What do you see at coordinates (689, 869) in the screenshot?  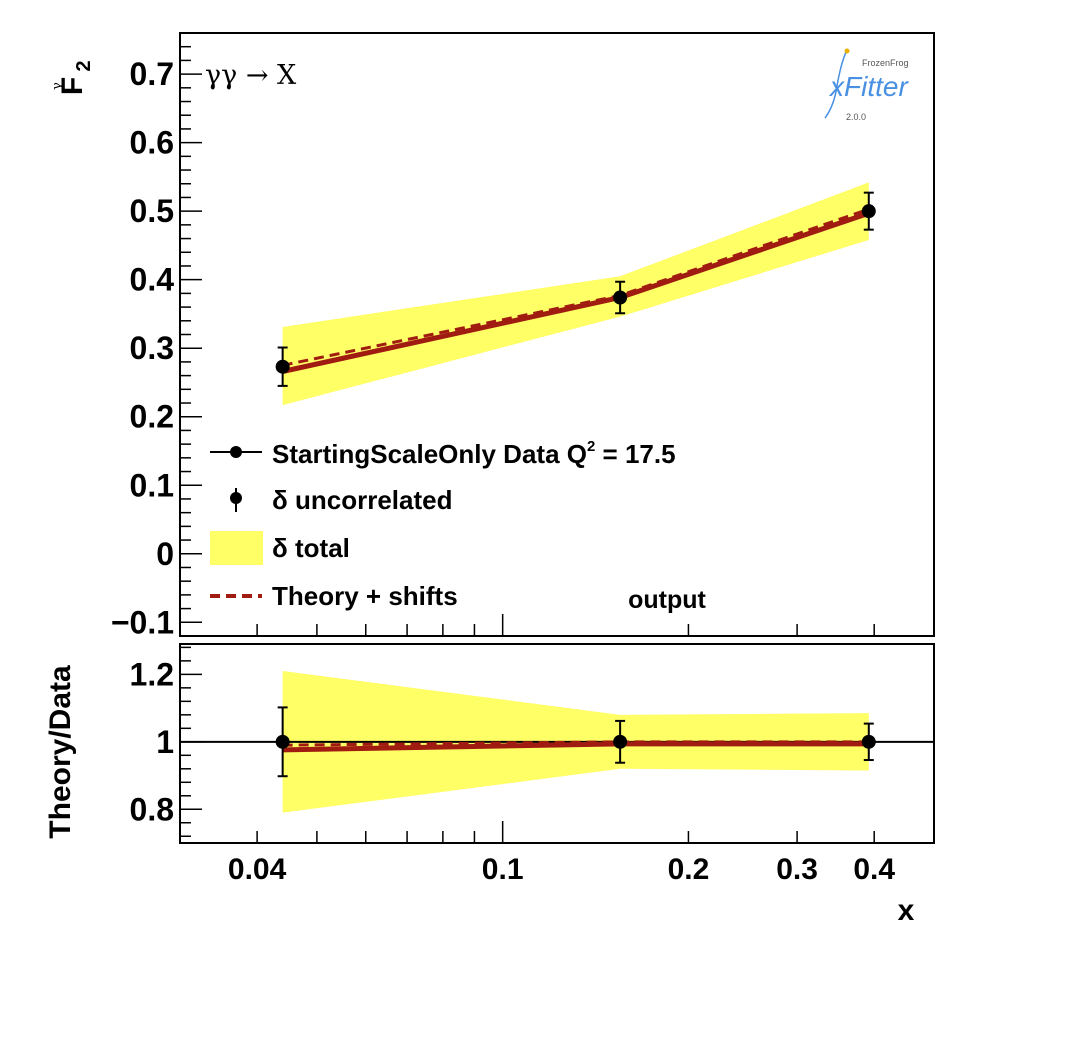 I see `x-tick-label: 0.2` at bounding box center [689, 869].